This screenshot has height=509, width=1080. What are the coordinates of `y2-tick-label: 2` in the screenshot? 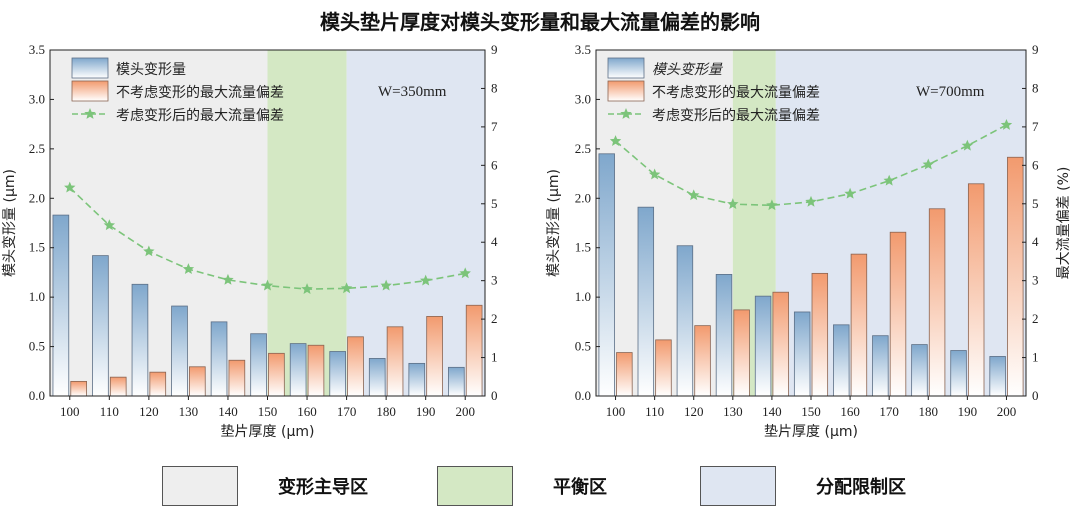 It's located at (494, 318).